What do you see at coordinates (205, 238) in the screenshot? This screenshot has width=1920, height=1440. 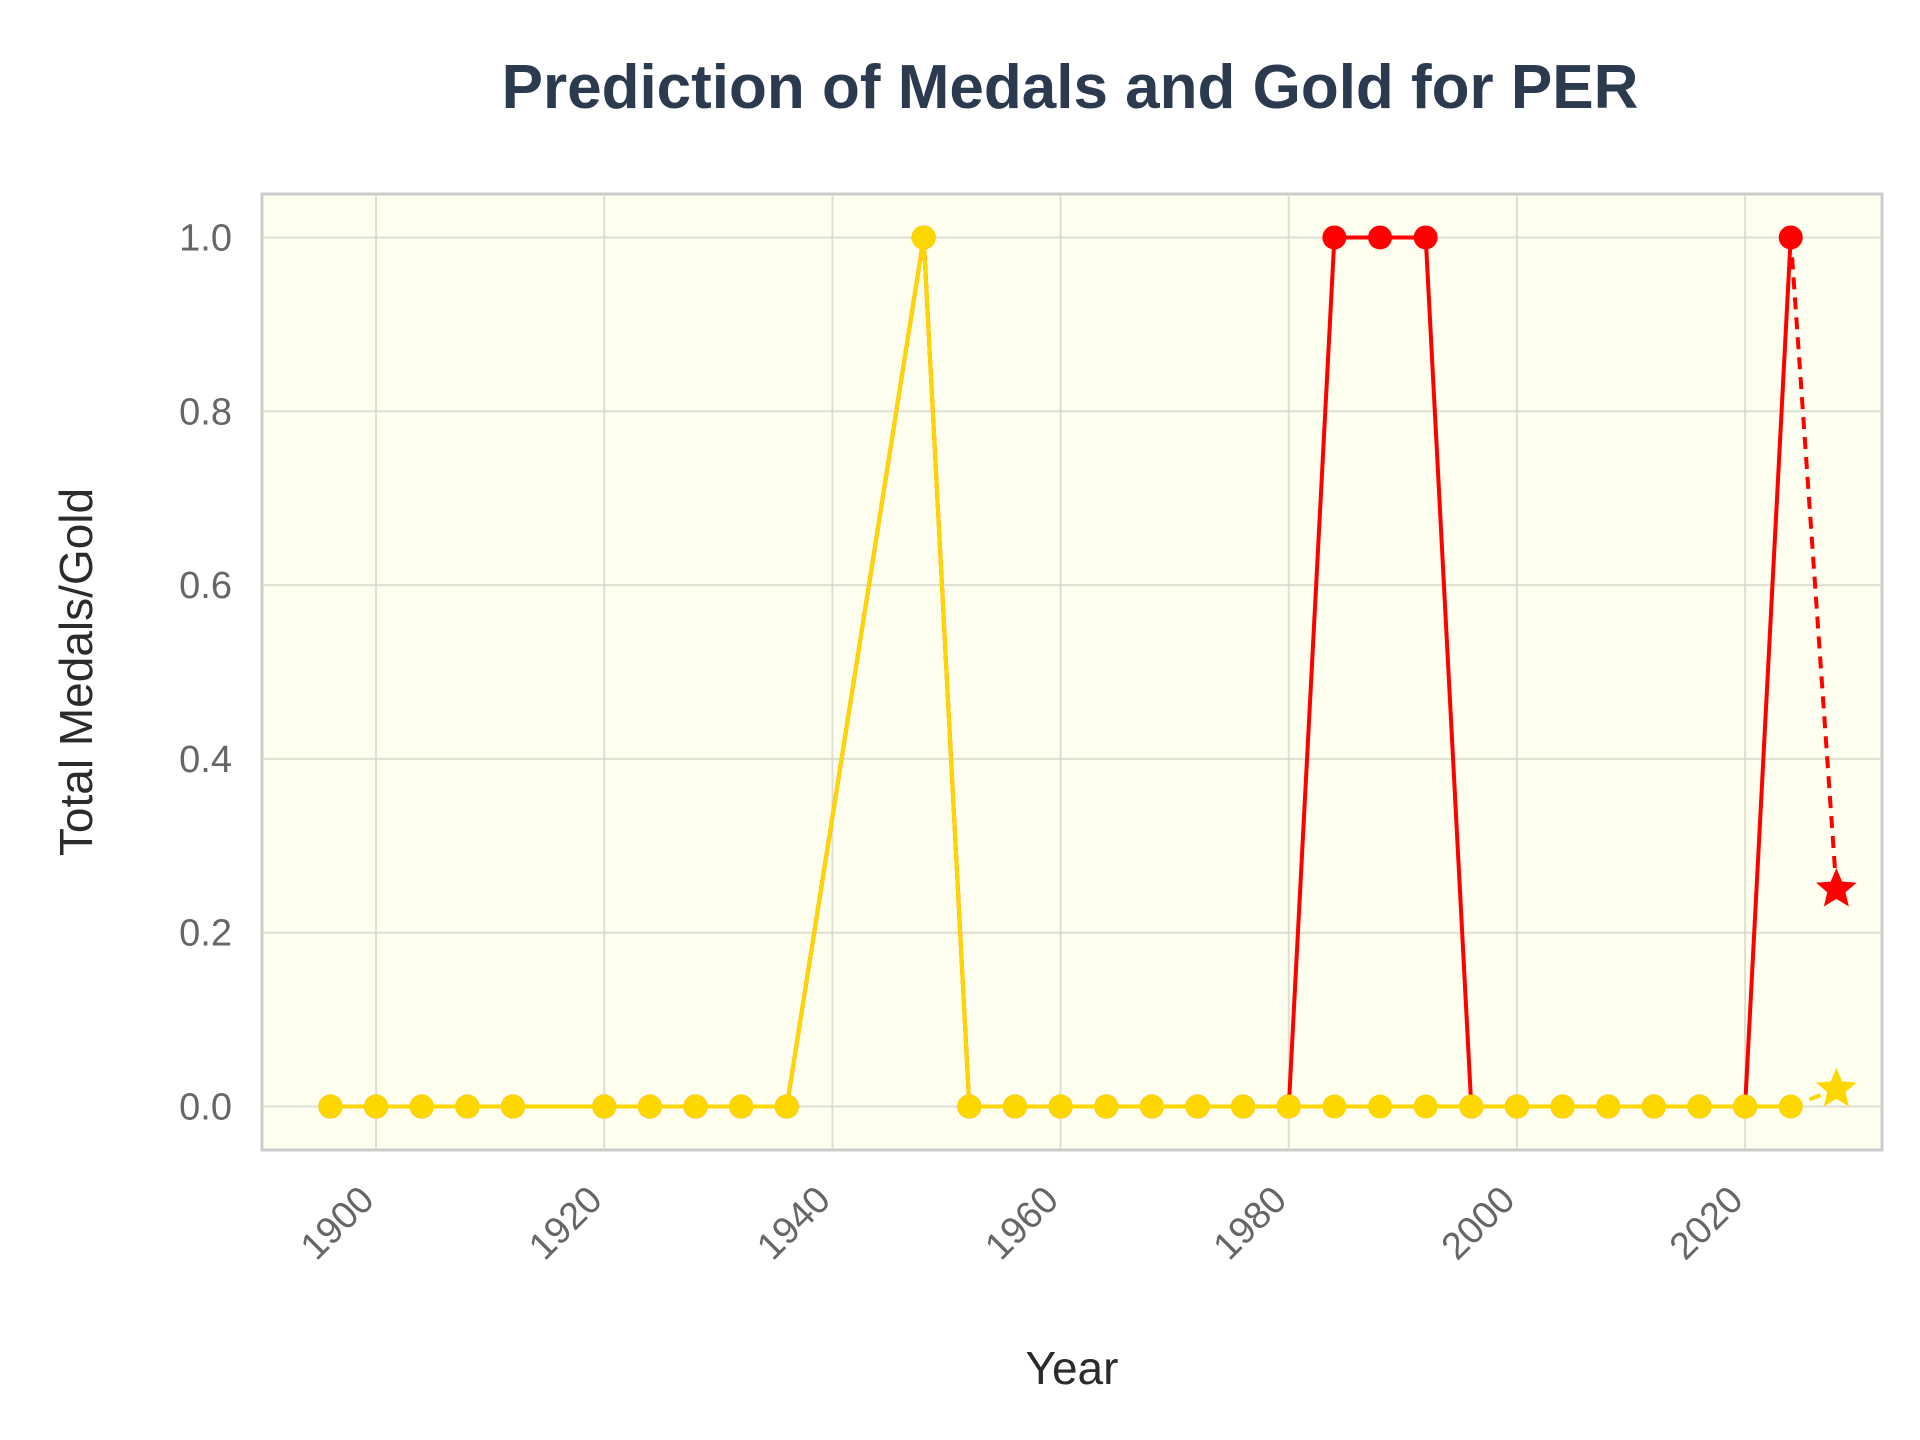 I see `y-tick-label: 1.0` at bounding box center [205, 238].